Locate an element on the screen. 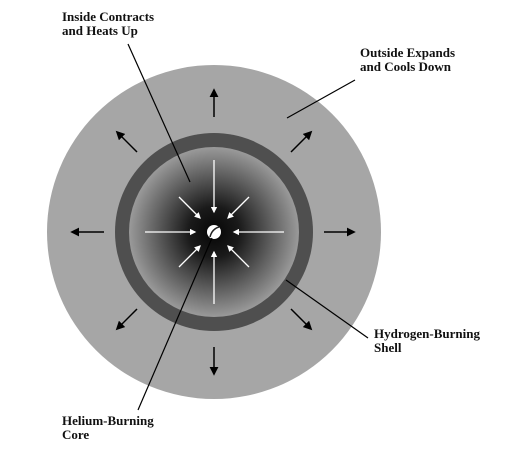 The image size is (509, 458). outward-arrow-lower-left is located at coordinates (126, 319).